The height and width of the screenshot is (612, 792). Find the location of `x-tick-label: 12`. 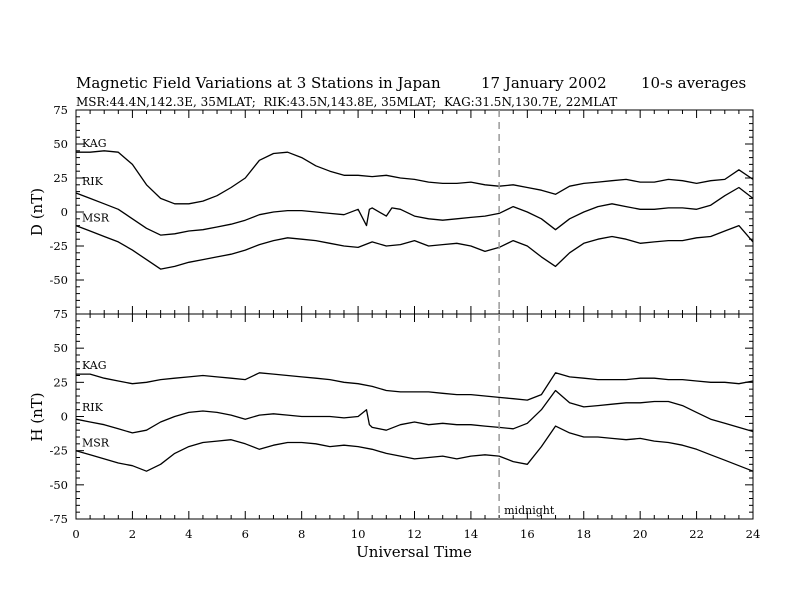

x-tick-label: 12 is located at coordinates (414, 534).